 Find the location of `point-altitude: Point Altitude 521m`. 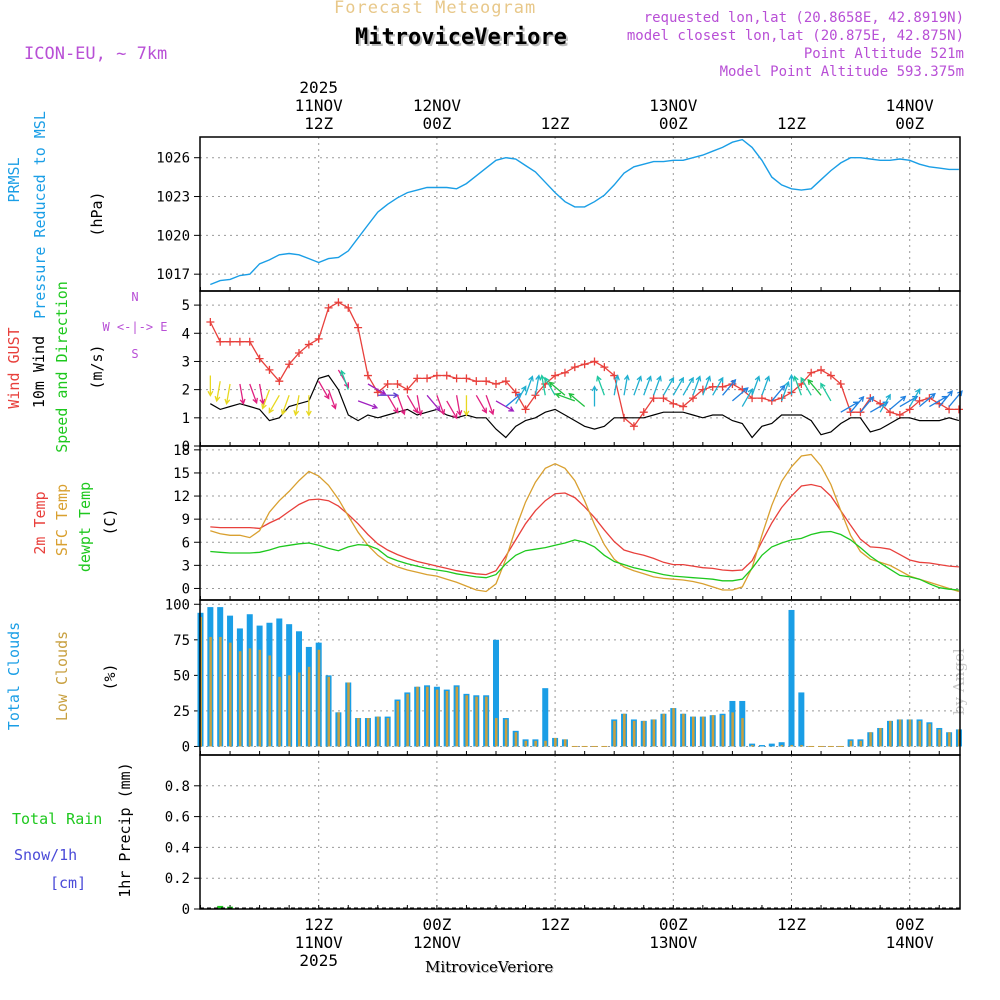

point-altitude: Point Altitude 521m is located at coordinates (883, 54).